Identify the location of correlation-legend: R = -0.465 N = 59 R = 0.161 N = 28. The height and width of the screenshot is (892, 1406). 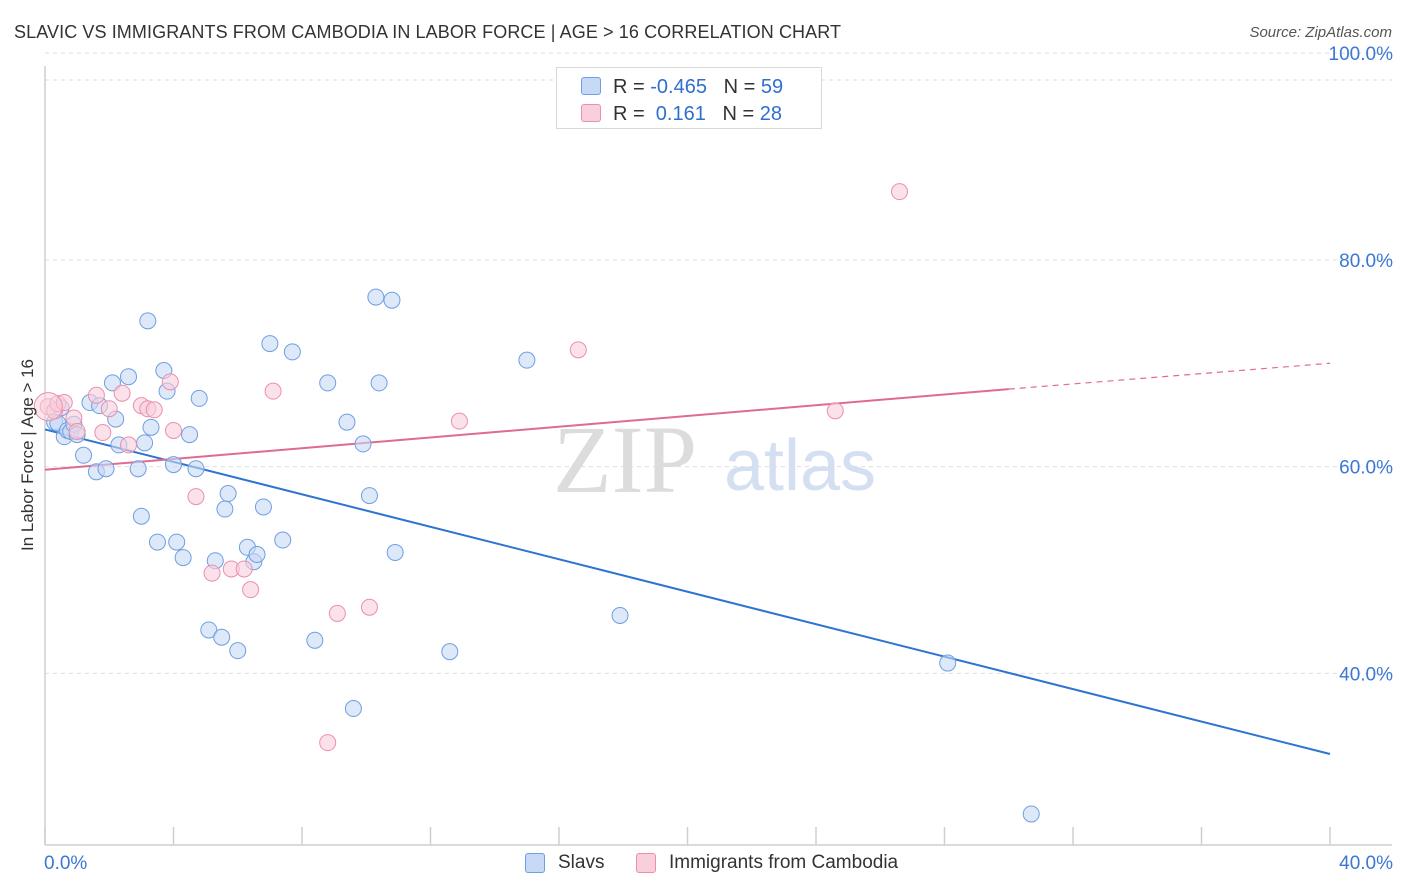
(689, 98).